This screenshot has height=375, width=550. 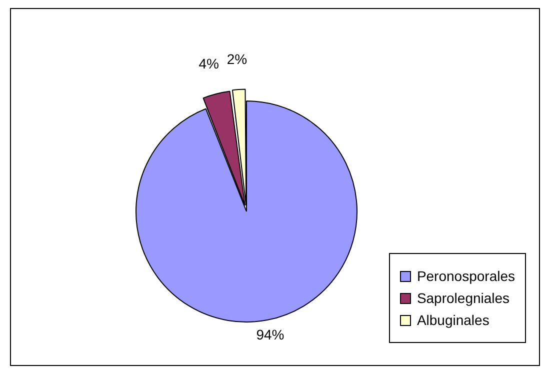 I want to click on data-label: 94%, so click(x=270, y=334).